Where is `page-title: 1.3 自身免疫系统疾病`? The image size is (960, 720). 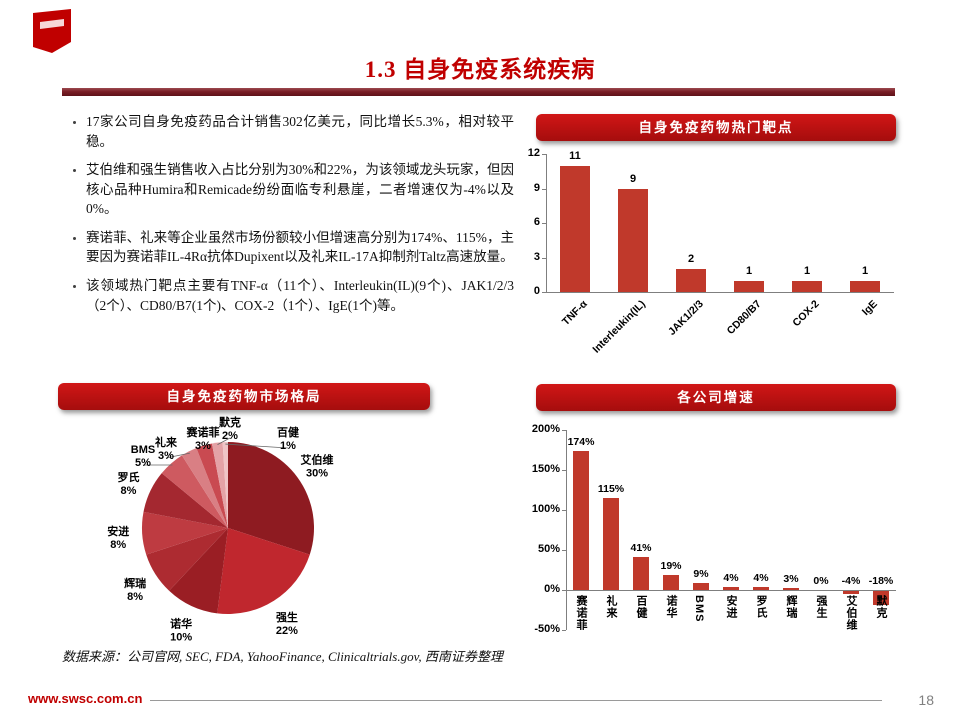
page-title: 1.3 自身免疫系统疾病 is located at coordinates (480, 69).